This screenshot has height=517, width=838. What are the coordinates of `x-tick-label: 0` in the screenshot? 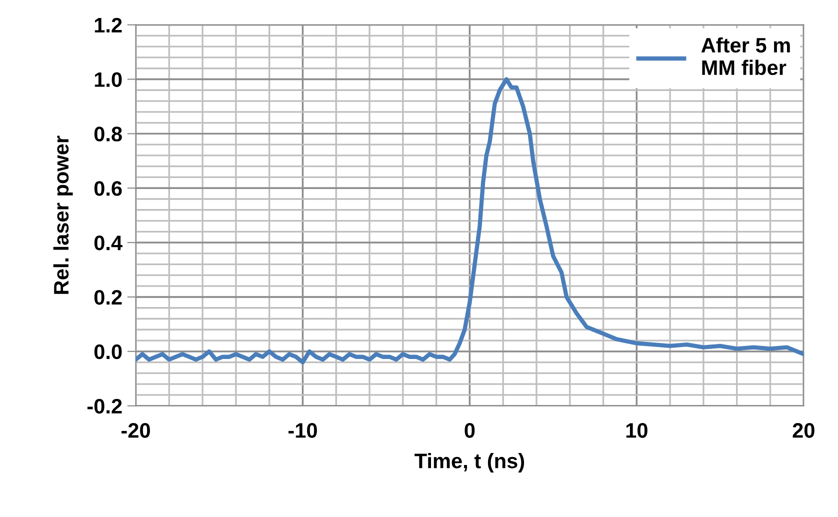 It's located at (469, 430).